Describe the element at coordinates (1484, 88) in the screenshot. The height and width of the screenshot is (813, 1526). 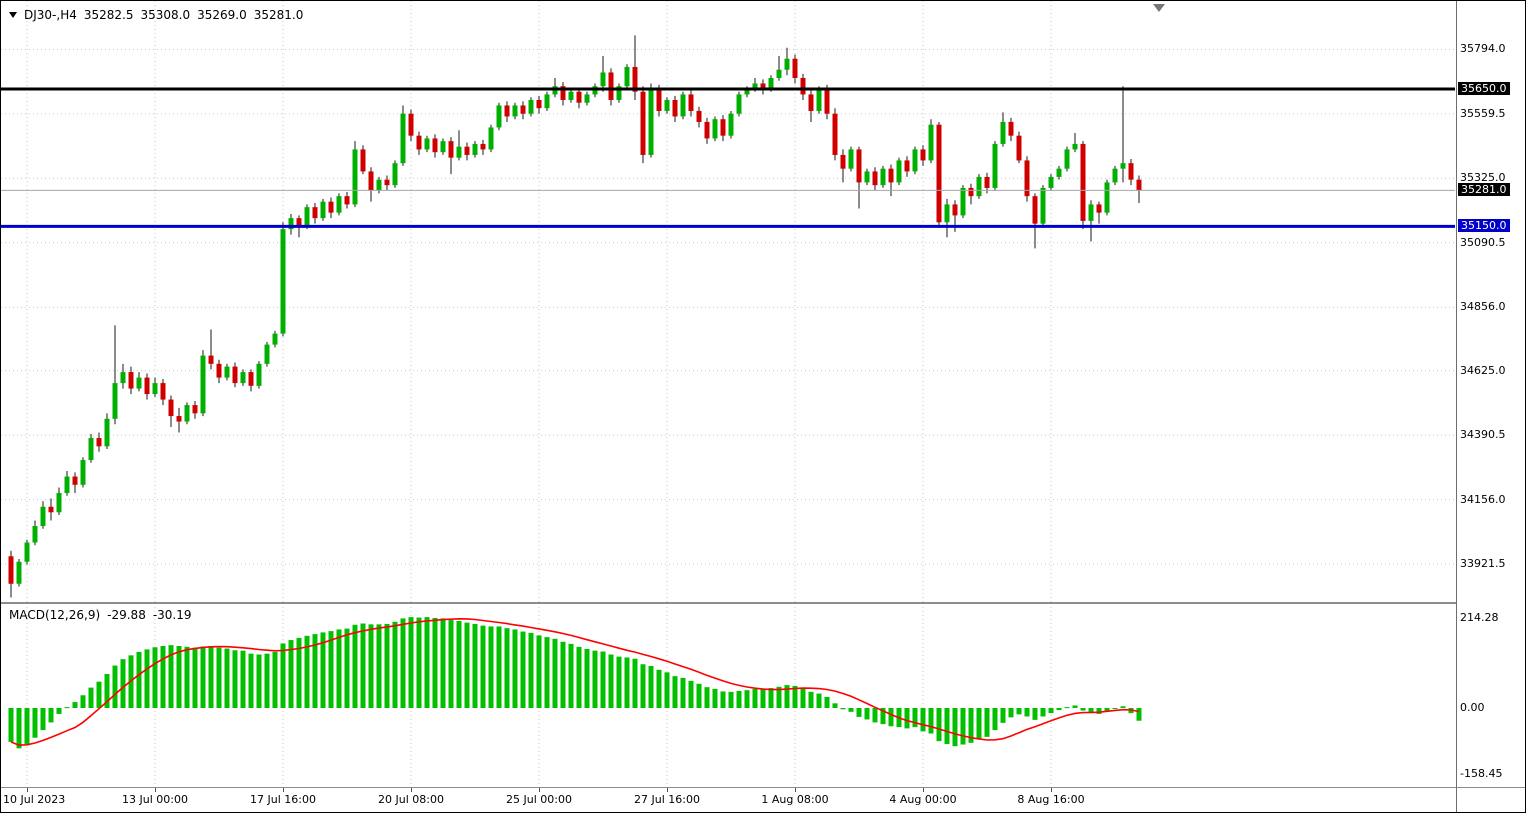
I see `resistance-line-label: 35650.0` at that location.